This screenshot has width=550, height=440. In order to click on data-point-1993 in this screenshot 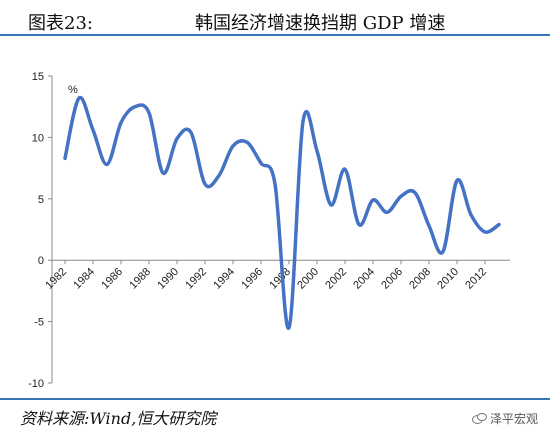, I will do `click(219, 175)`.